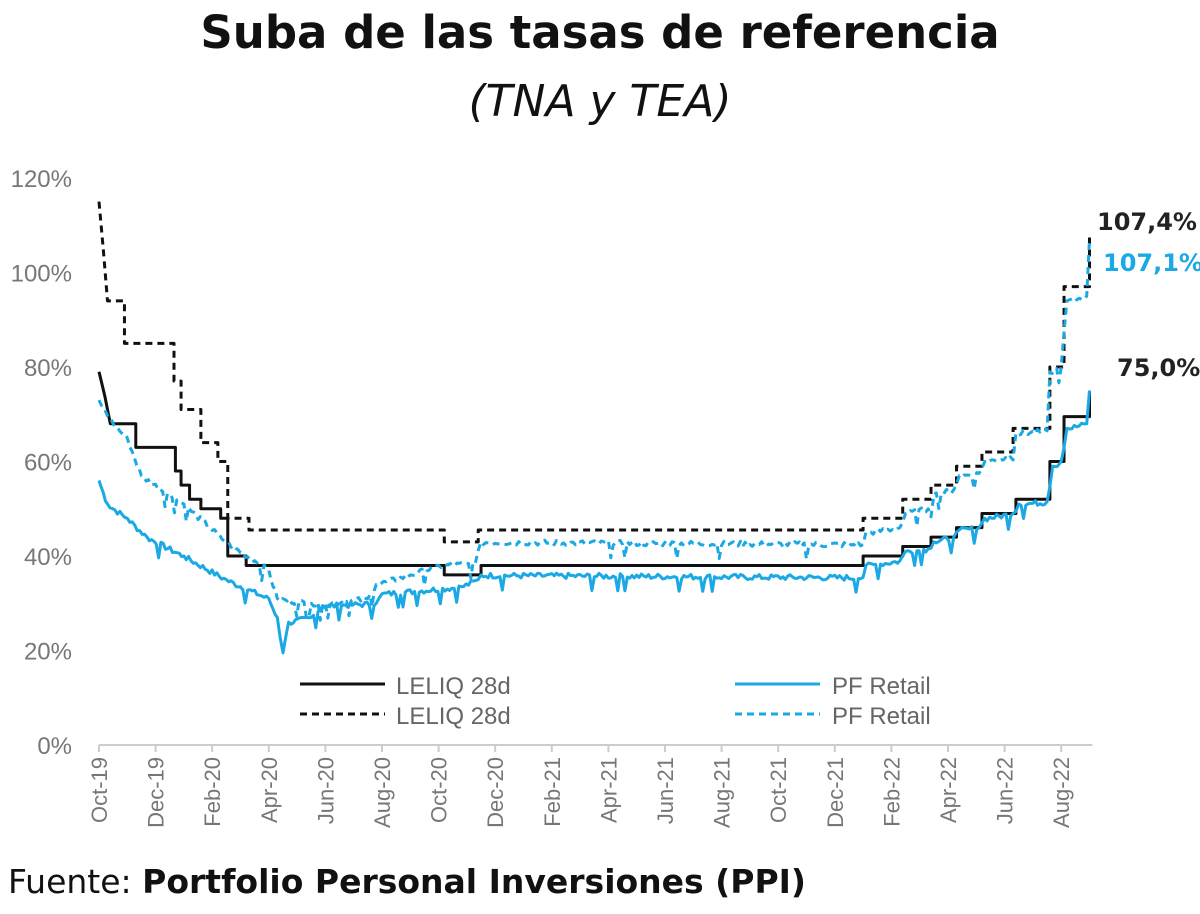 The height and width of the screenshot is (914, 1200). Describe the element at coordinates (615, 701) in the screenshot. I see `legend: LELIQ 28d LELIQ 28d PF Retail PF Retail` at that location.